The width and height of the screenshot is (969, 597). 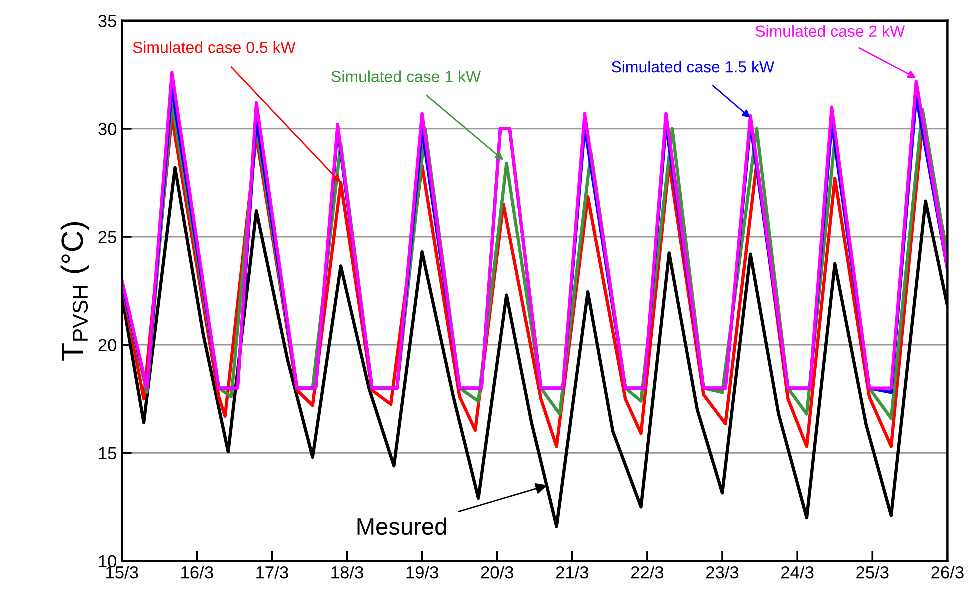 What do you see at coordinates (107, 345) in the screenshot?
I see `y-tick-label: 20` at bounding box center [107, 345].